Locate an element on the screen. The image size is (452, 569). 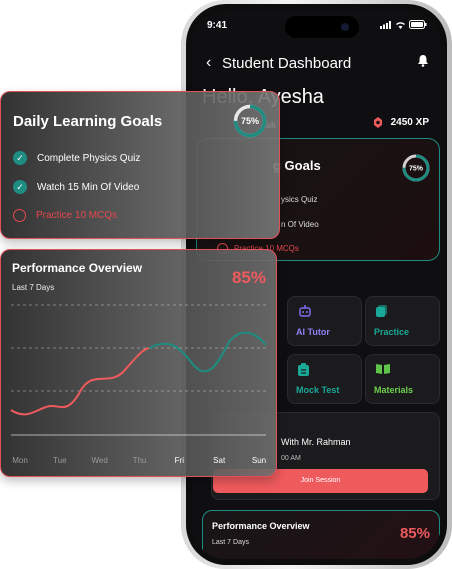
tile-label: Practice is located at coordinates (392, 332).